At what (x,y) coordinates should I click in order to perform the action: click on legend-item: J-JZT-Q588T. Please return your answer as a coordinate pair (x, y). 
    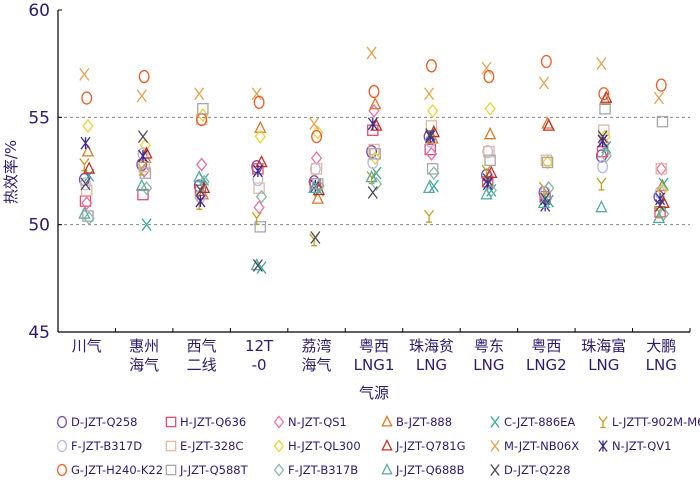
    Looking at the image, I should click on (207, 470).